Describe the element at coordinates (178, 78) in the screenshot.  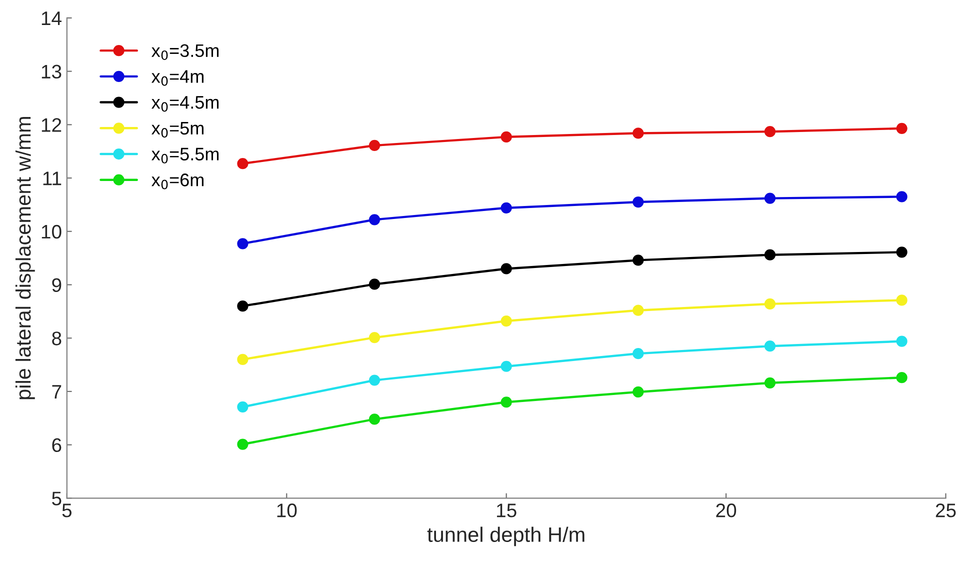
I see `legend-label: x$_{0}$=4m` at that location.